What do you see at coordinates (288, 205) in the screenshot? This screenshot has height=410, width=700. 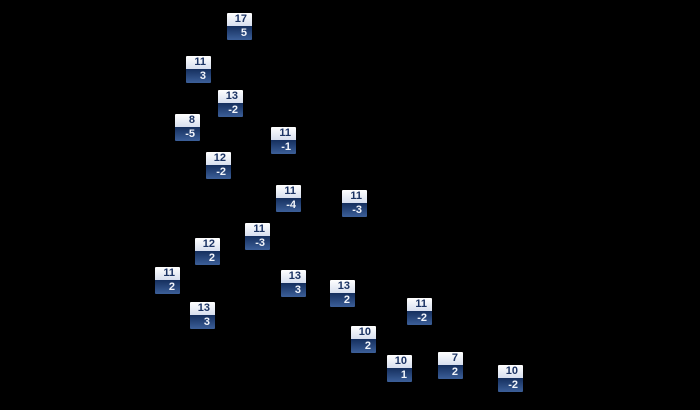 I see `low-temperature-value: -4` at bounding box center [288, 205].